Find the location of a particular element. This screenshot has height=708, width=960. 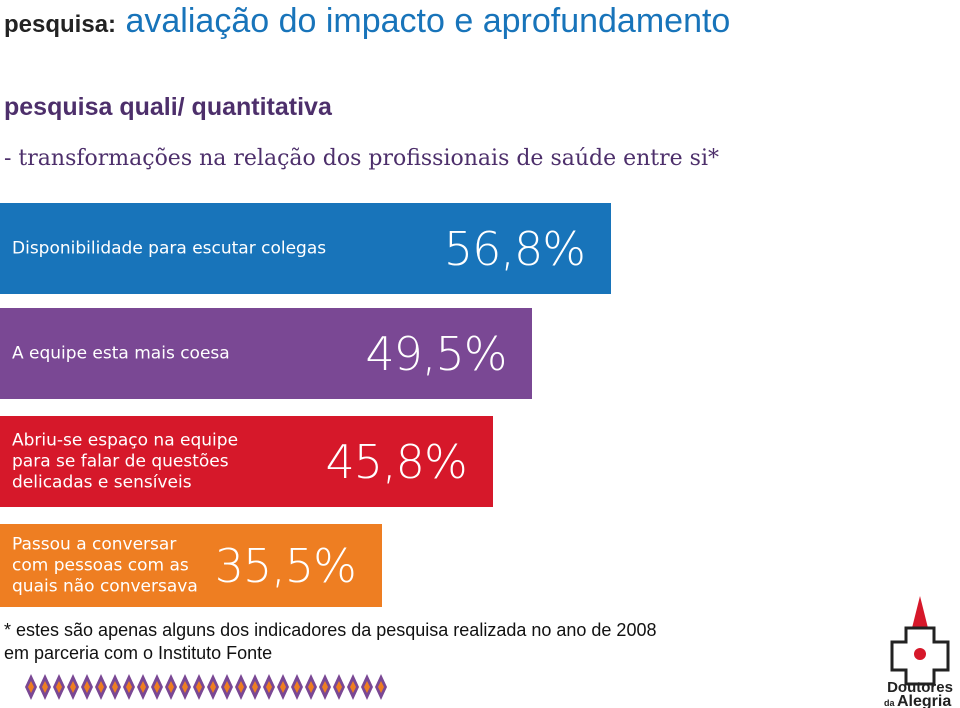

title-prefix: pesquisa: is located at coordinates (60, 24).